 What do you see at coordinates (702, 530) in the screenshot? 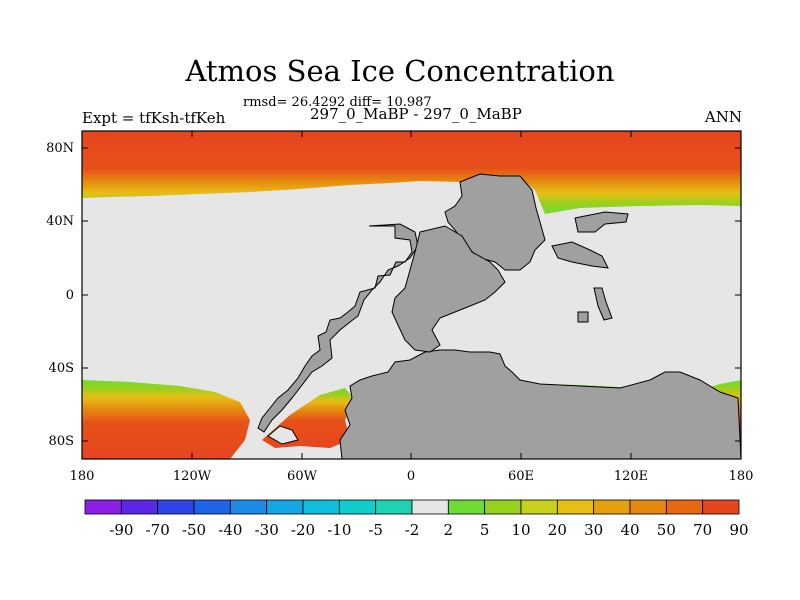
I see `colorbar-label: 70` at bounding box center [702, 530].